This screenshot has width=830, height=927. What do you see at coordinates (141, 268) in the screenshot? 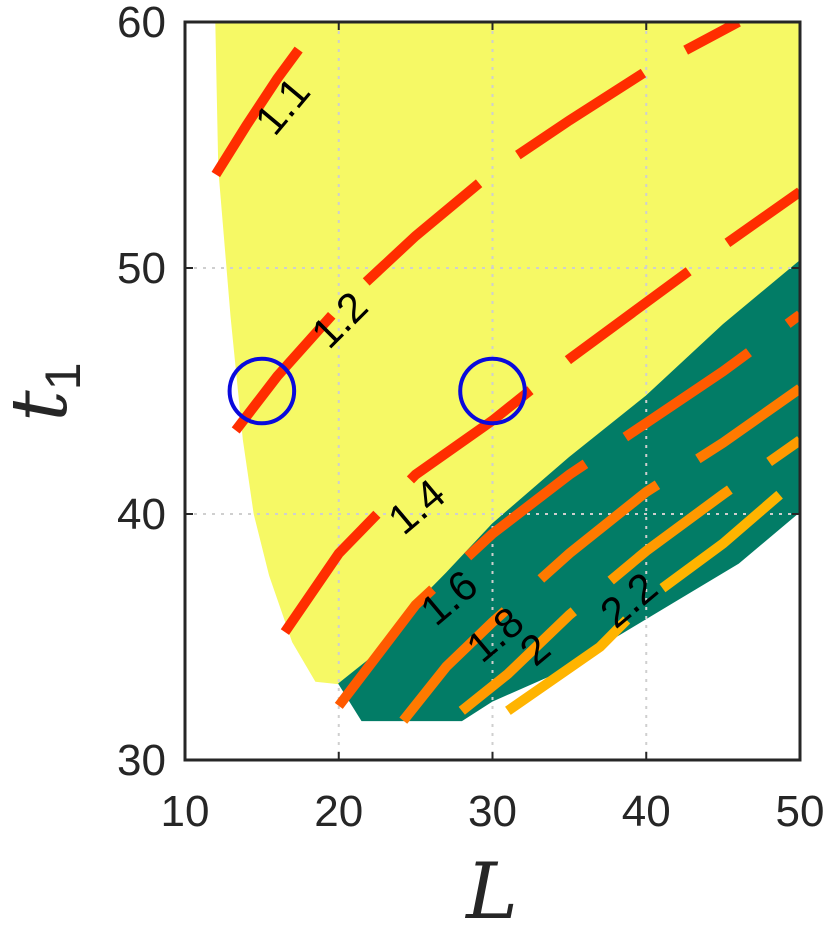
I see `y-tick-label-50: 50` at bounding box center [141, 268].